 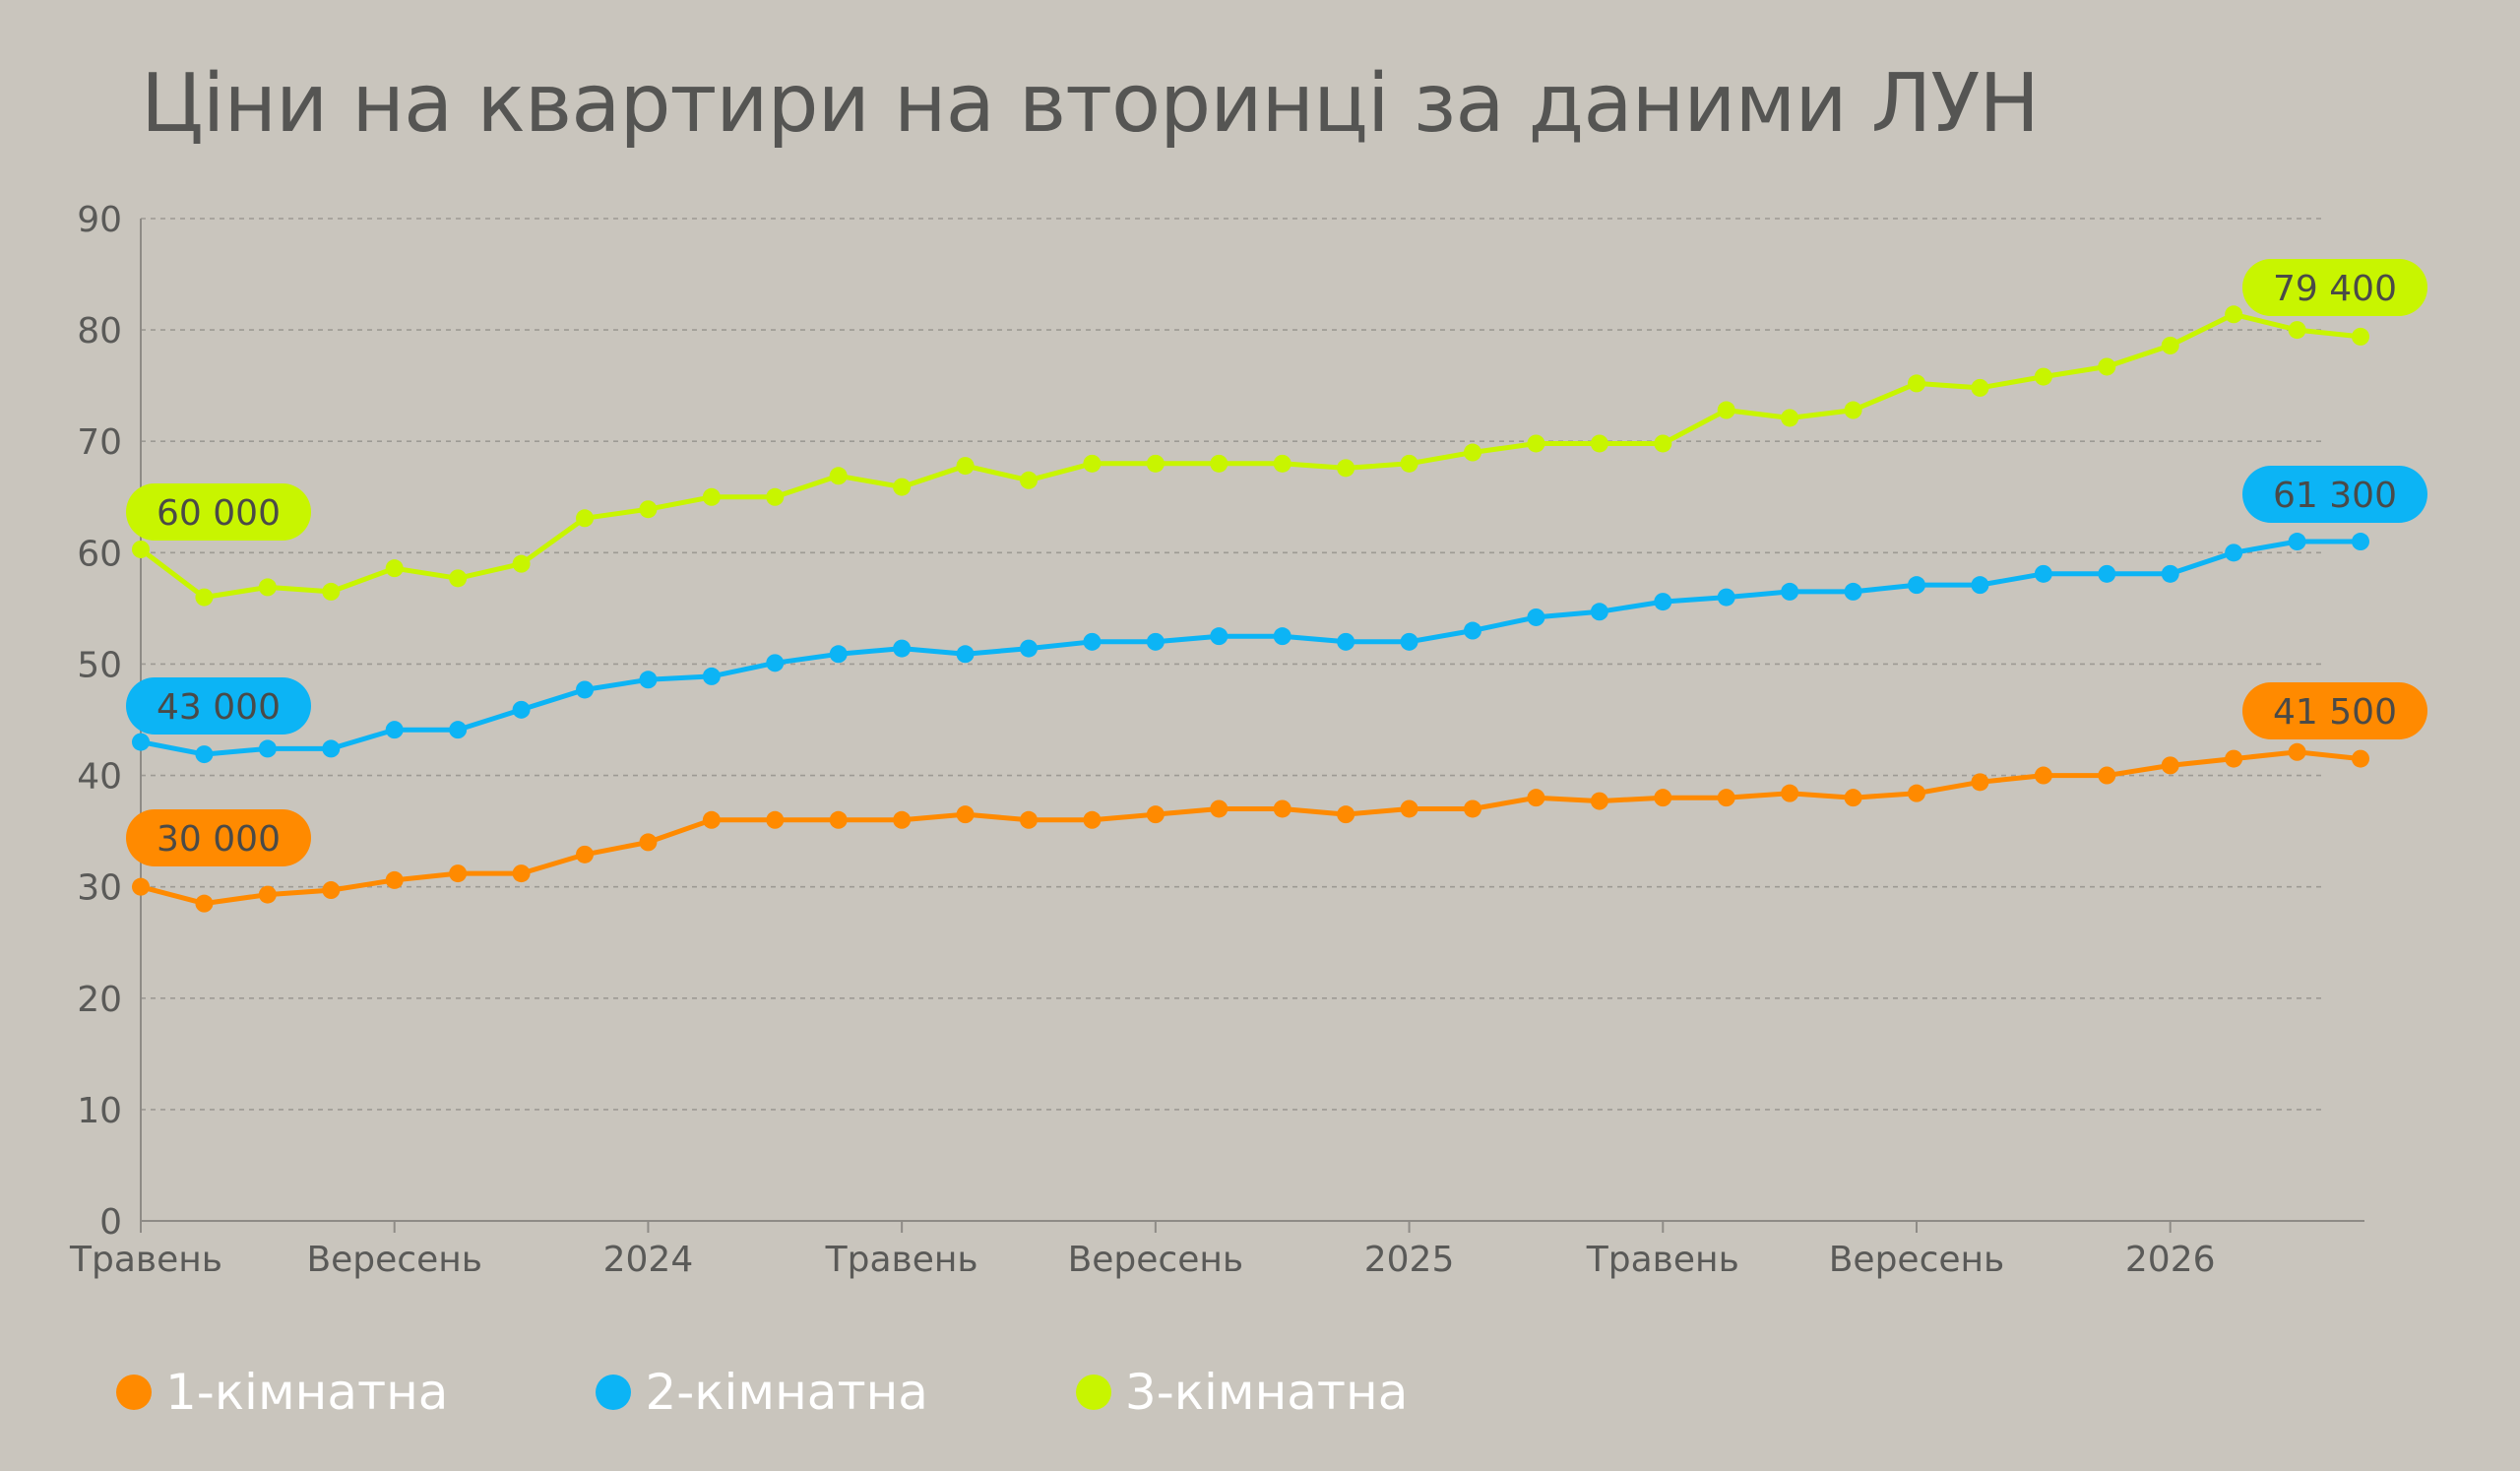 What do you see at coordinates (99, 665) in the screenshot?
I see `y-tick-label: 50` at bounding box center [99, 665].